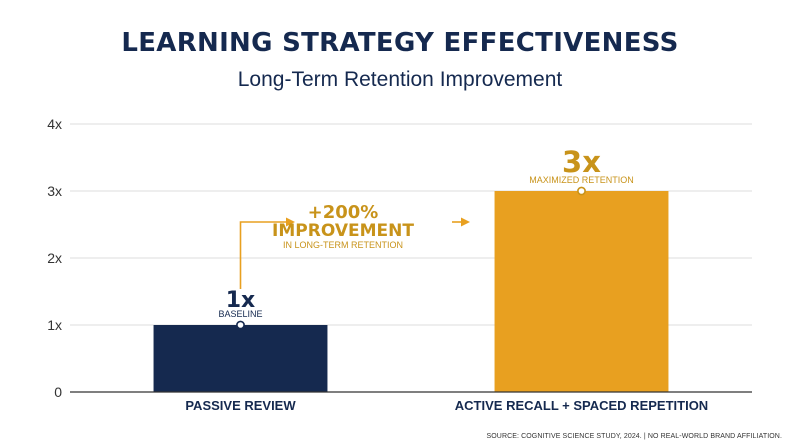 Image resolution: width=800 pixels, height=447 pixels. I want to click on value-label: 1x, so click(241, 300).